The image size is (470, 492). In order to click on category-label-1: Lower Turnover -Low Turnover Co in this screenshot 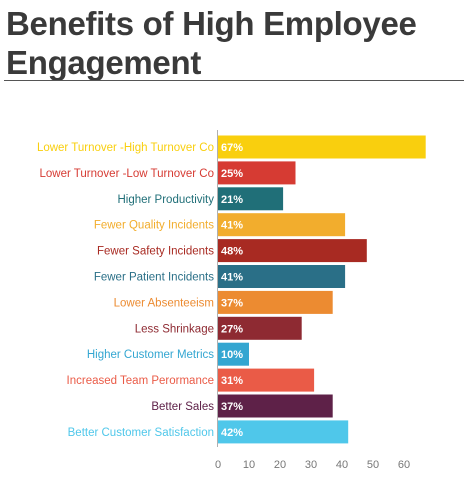, I will do `click(127, 174)`.